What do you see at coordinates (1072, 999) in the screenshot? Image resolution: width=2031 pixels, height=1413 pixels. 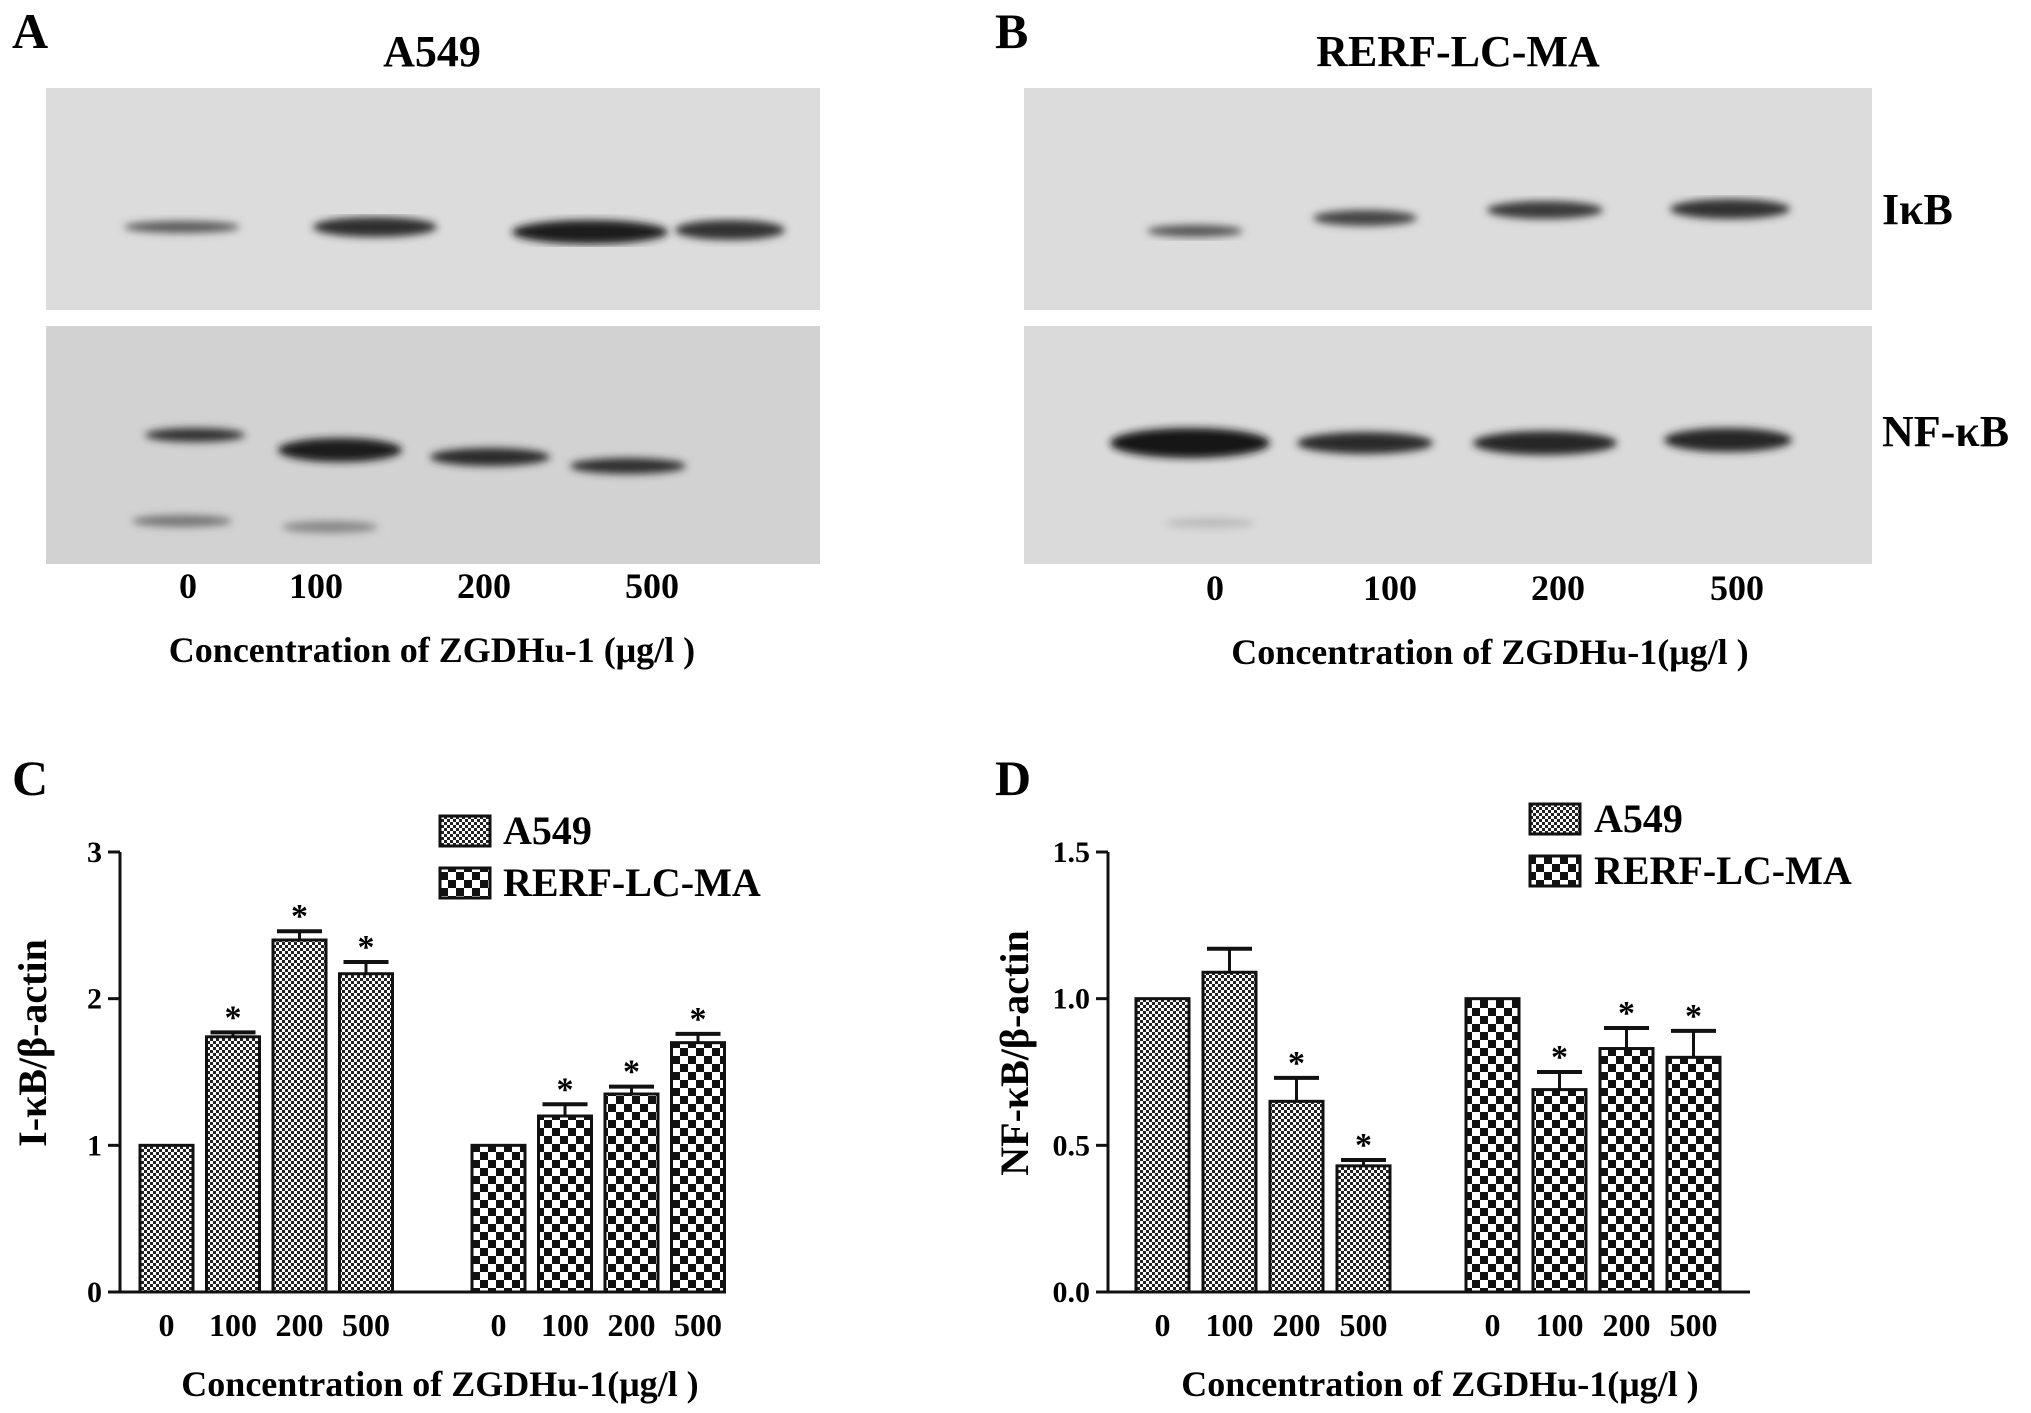 I see `y-tick-label: 1.0` at bounding box center [1072, 999].